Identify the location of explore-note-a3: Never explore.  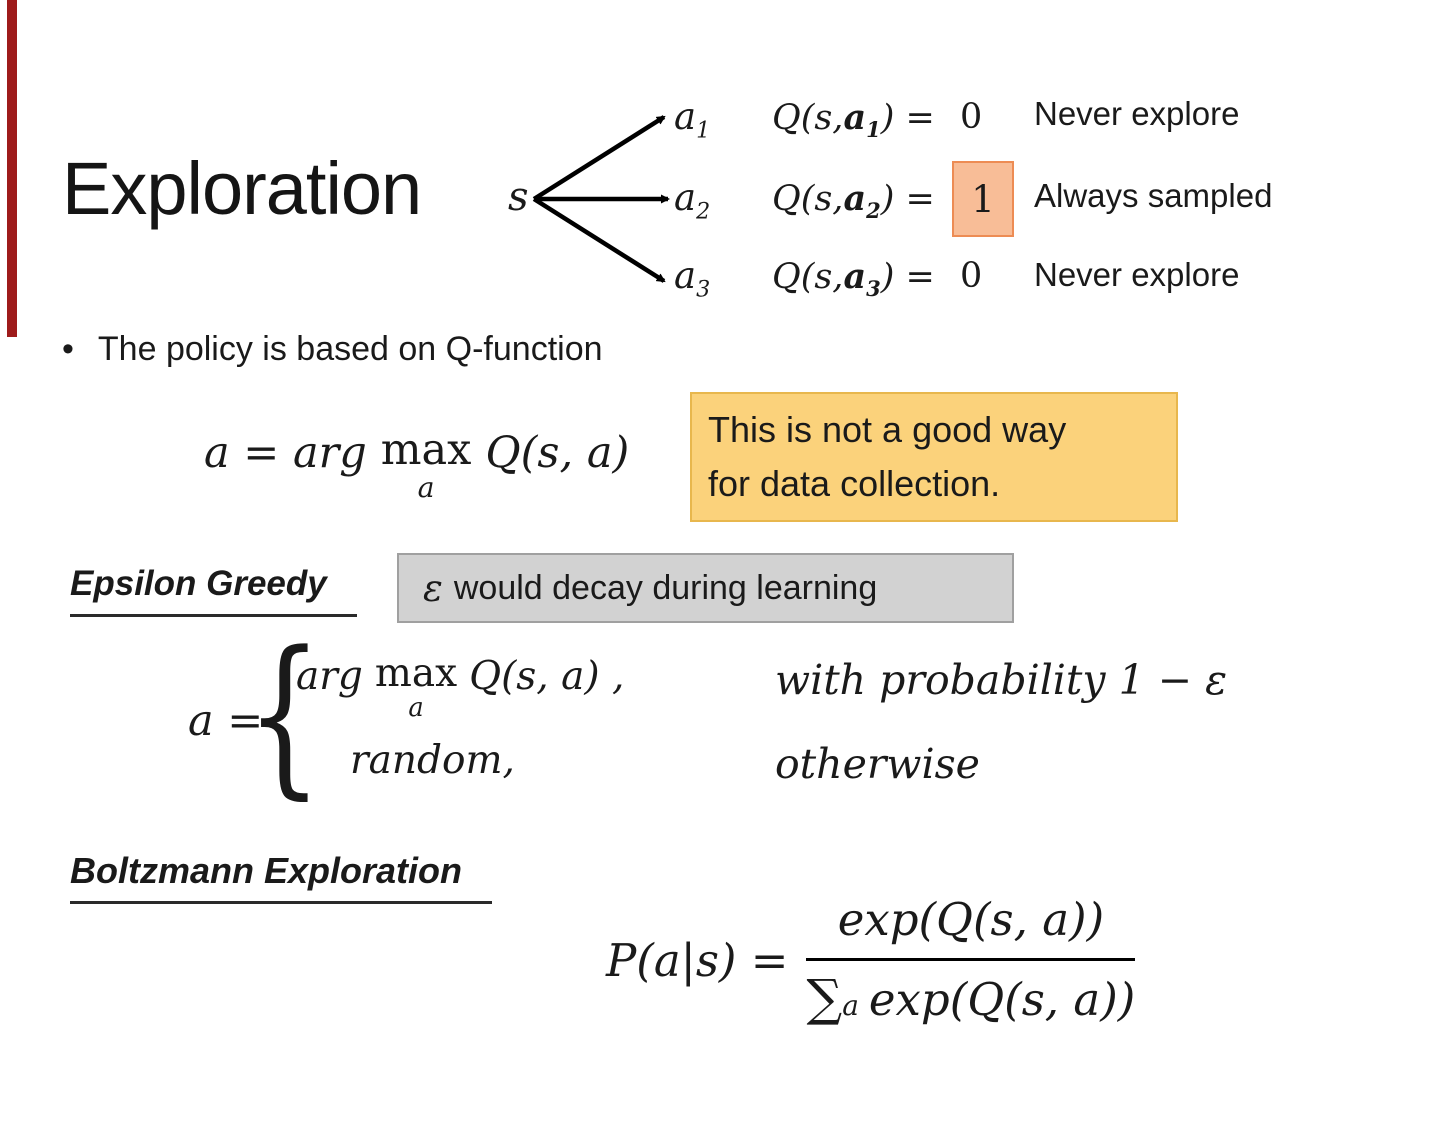
(1137, 274).